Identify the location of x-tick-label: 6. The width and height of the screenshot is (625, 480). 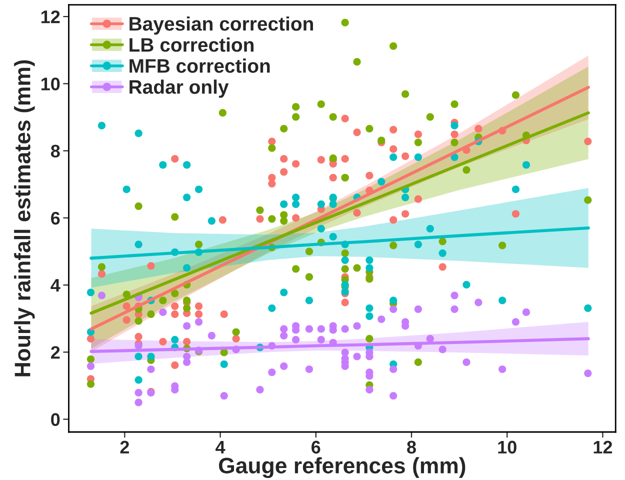
(316, 447).